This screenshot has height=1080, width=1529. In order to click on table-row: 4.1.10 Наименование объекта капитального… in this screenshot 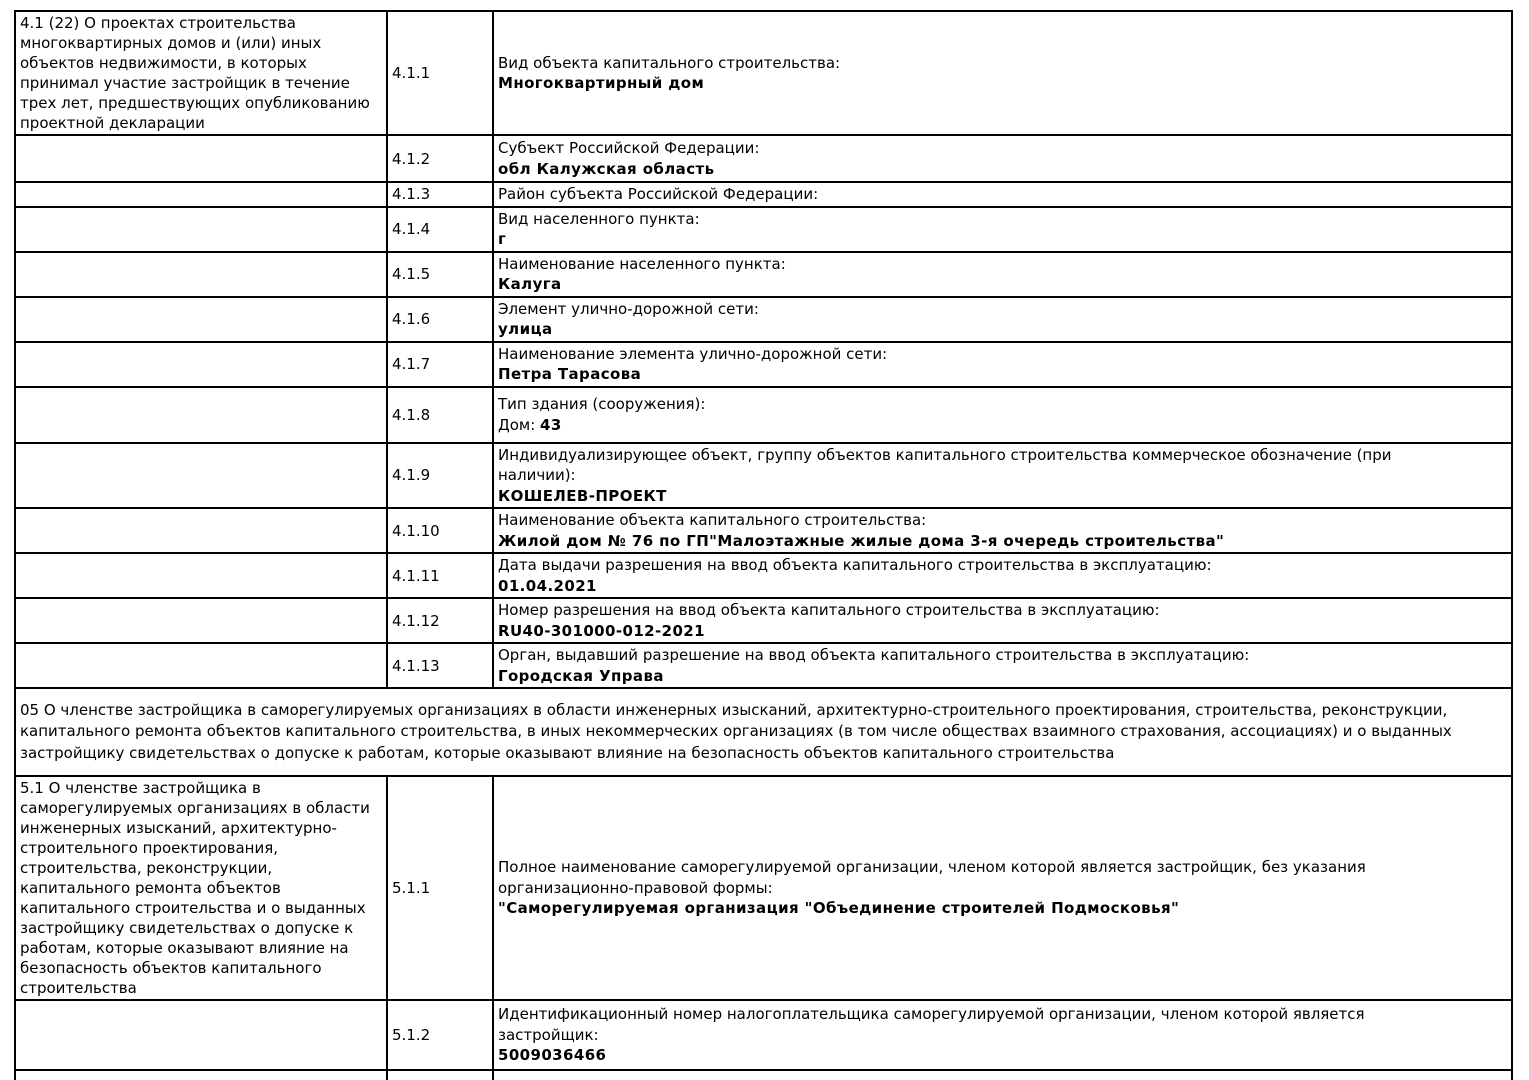, I will do `click(763, 530)`.